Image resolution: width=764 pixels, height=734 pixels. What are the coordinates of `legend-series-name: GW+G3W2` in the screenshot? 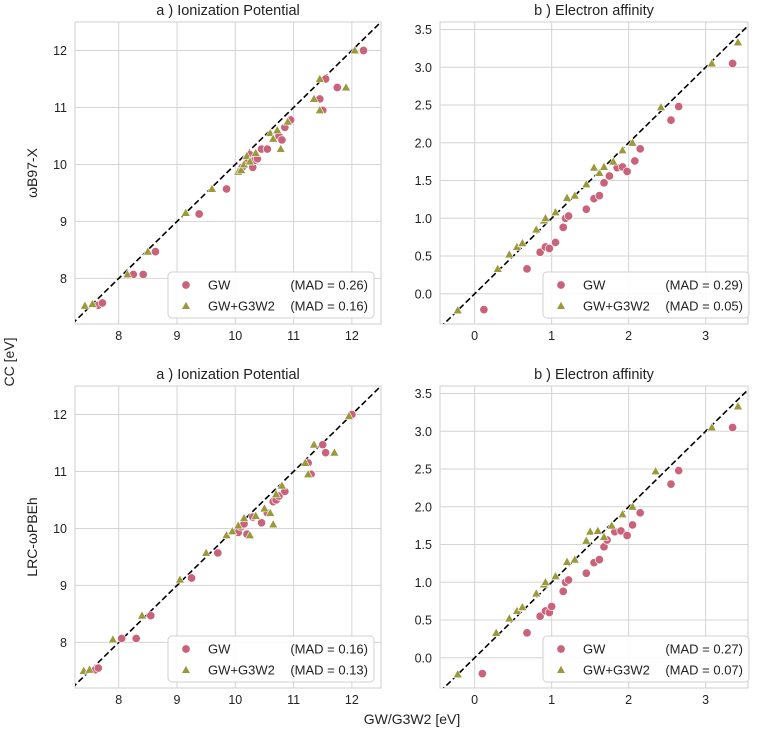 It's located at (241, 670).